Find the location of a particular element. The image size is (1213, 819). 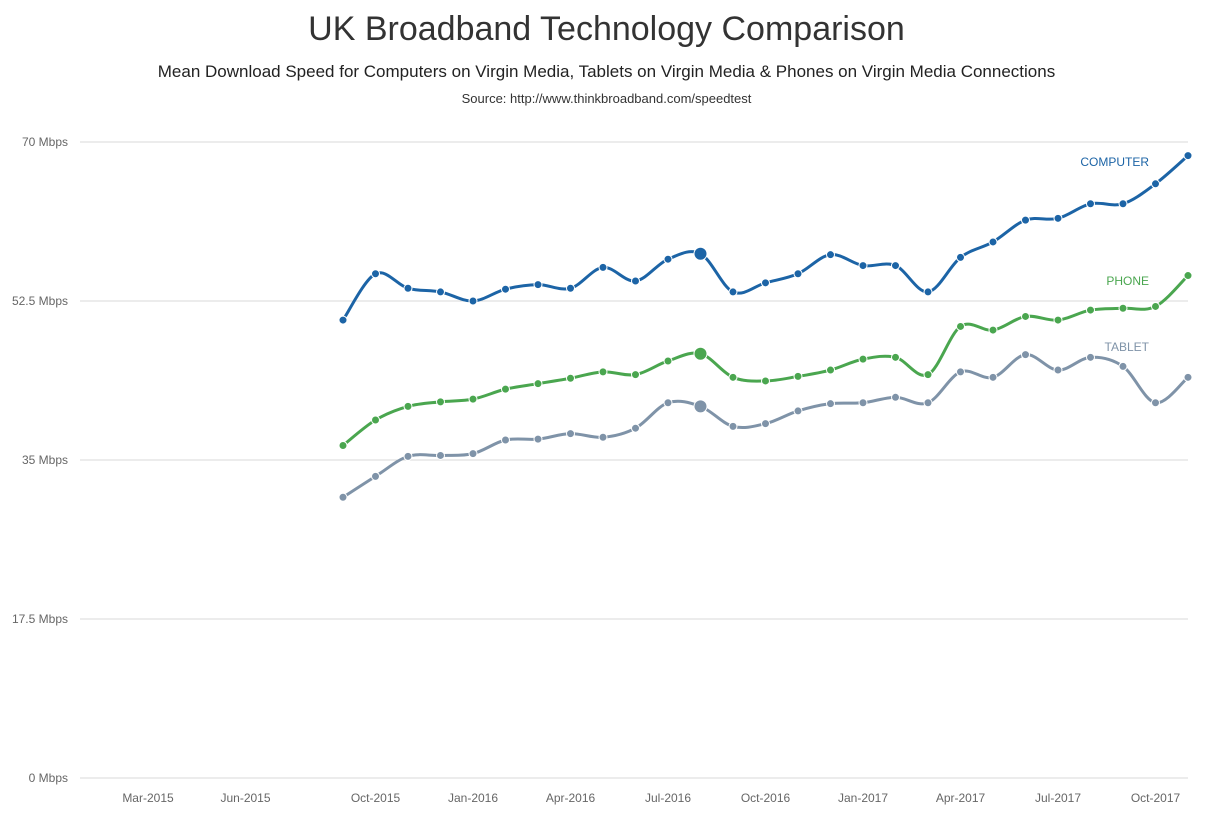

y-tick-label: 52.5 Mbps is located at coordinates (40, 301).